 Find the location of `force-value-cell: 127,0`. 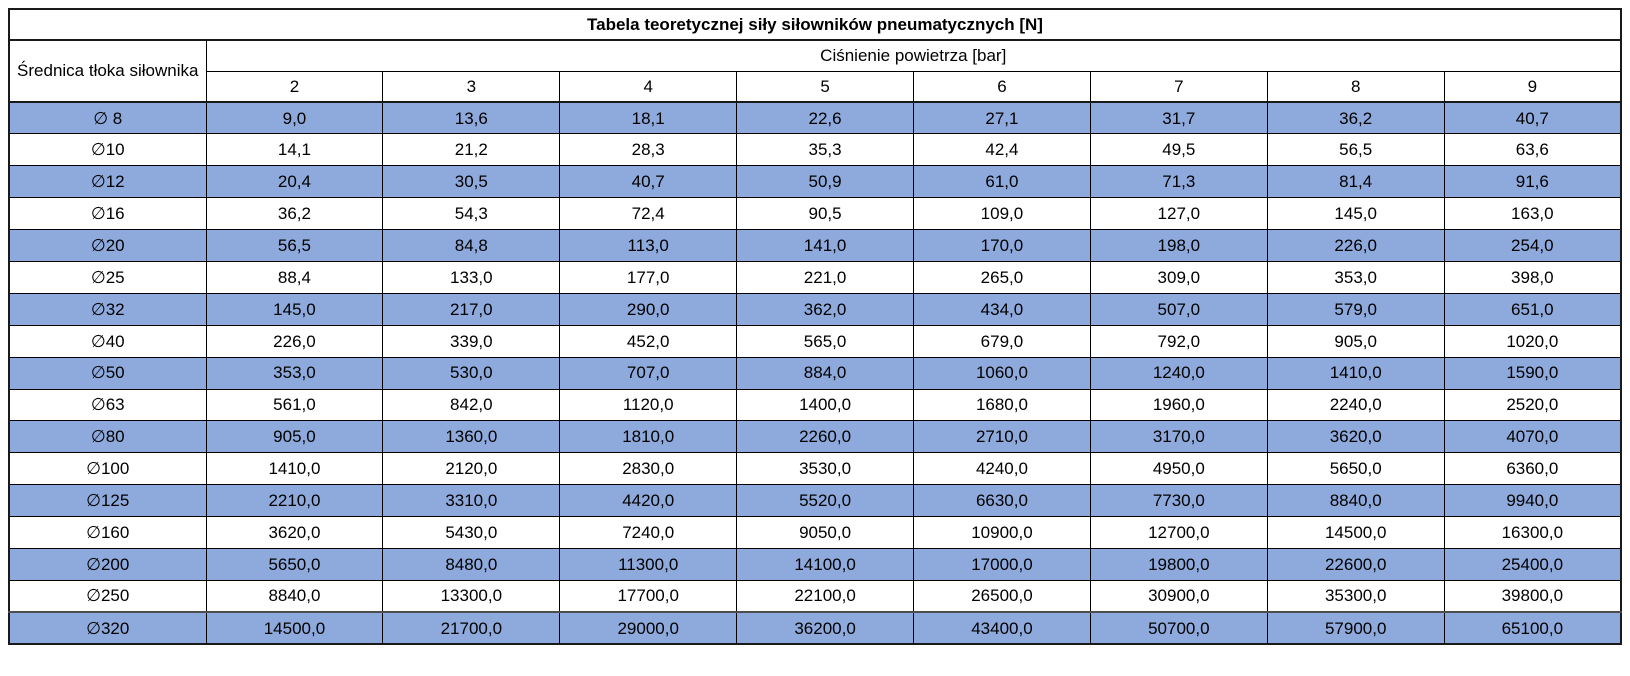

force-value-cell: 127,0 is located at coordinates (1178, 214).